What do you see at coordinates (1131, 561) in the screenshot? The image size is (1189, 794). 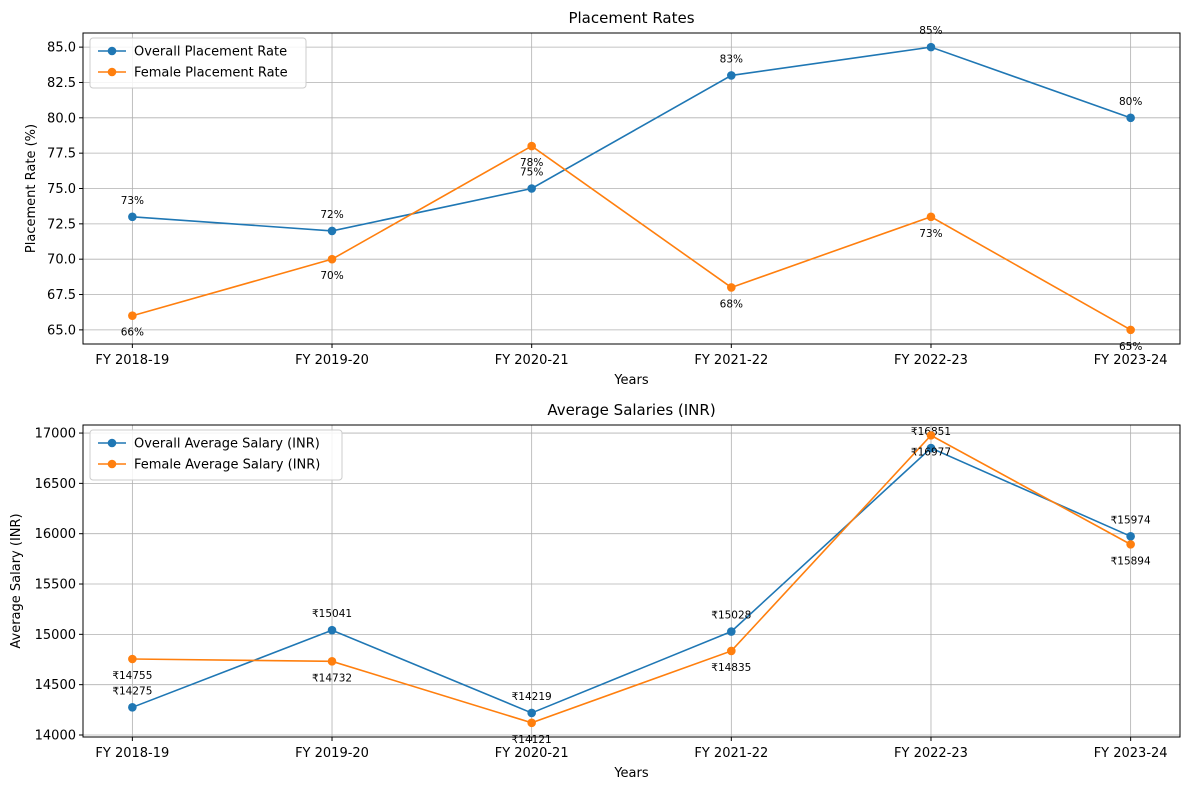 I see `data-label: ₹15894` at bounding box center [1131, 561].